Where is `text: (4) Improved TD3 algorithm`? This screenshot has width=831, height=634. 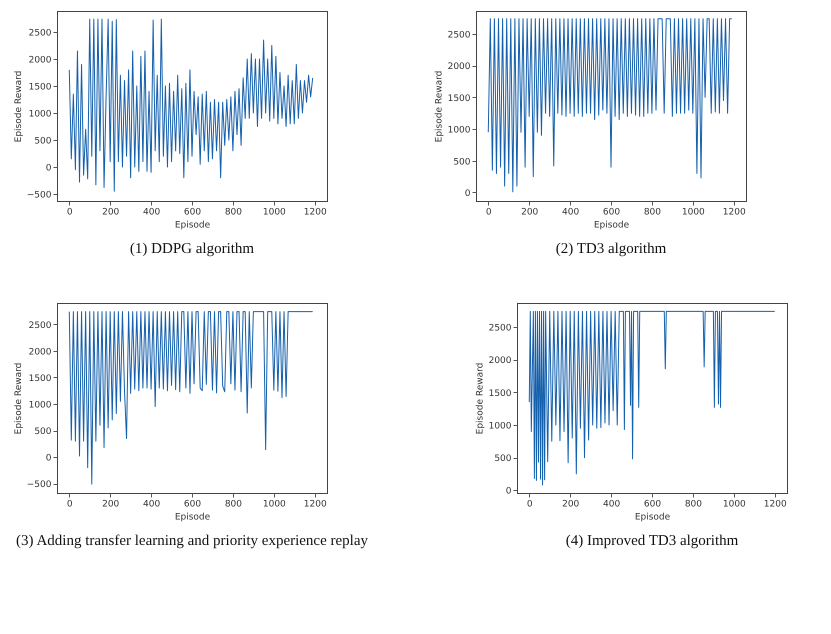
text: (4) Improved TD3 algorithm is located at coordinates (652, 541).